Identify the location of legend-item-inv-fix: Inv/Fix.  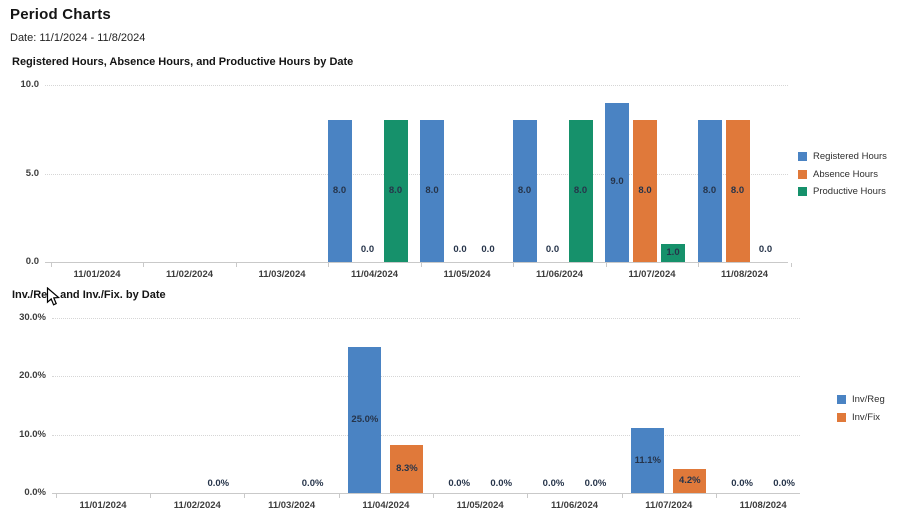
(858, 417).